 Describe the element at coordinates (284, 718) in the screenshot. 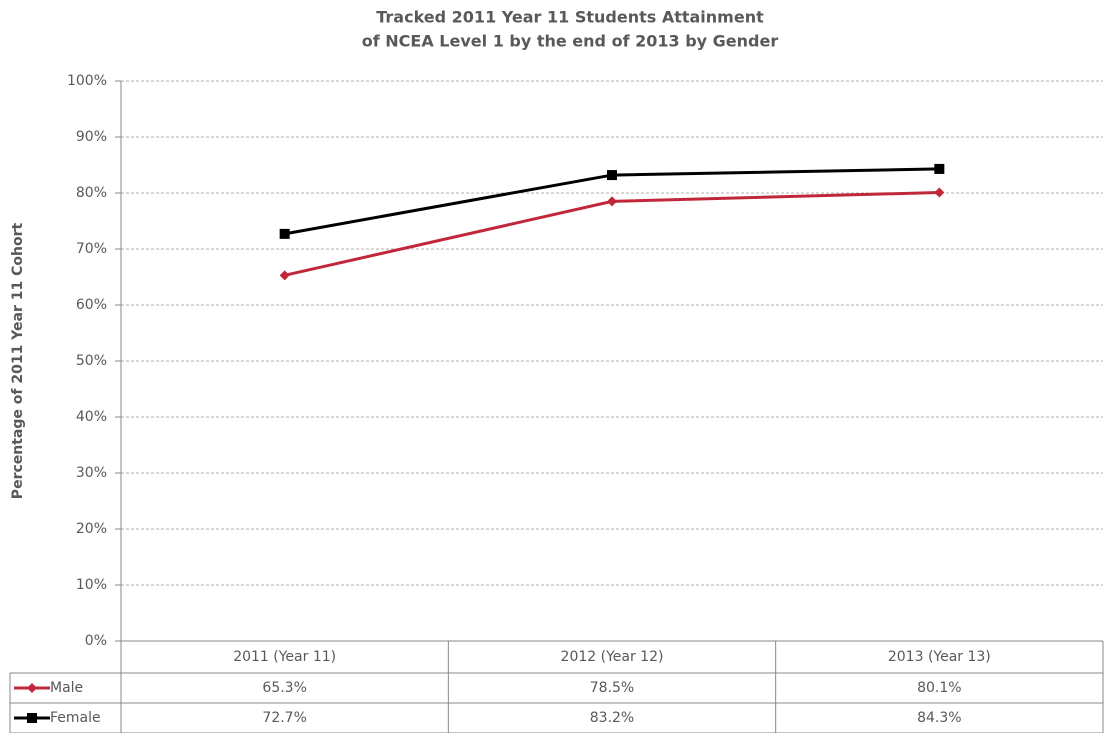

I see `data-label: 72.7%` at that location.